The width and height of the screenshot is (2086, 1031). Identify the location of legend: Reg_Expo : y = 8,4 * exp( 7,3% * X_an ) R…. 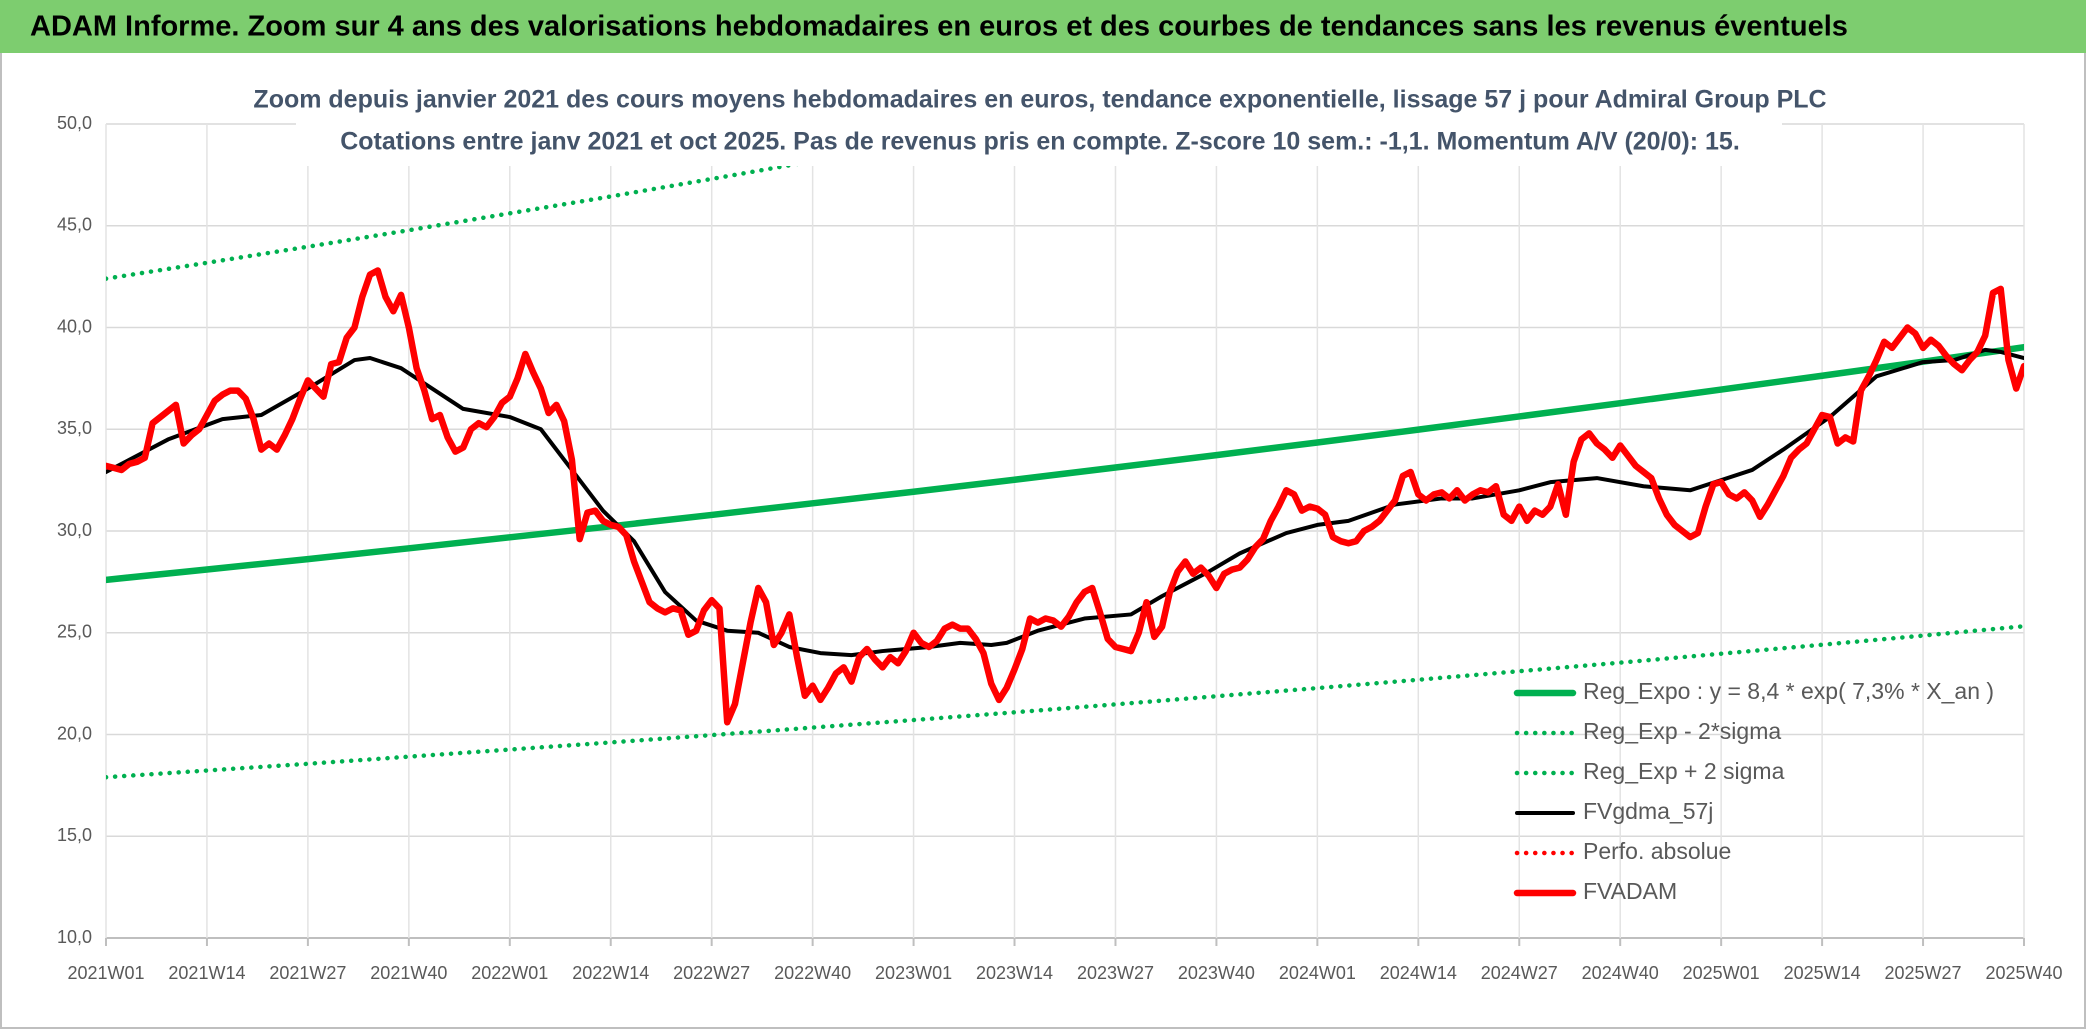
(1753, 791).